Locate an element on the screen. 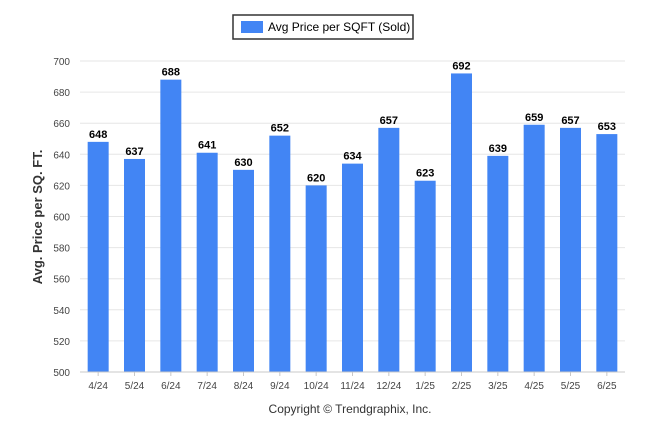 Image resolution: width=646 pixels, height=434 pixels. data-label: 659 is located at coordinates (534, 118).